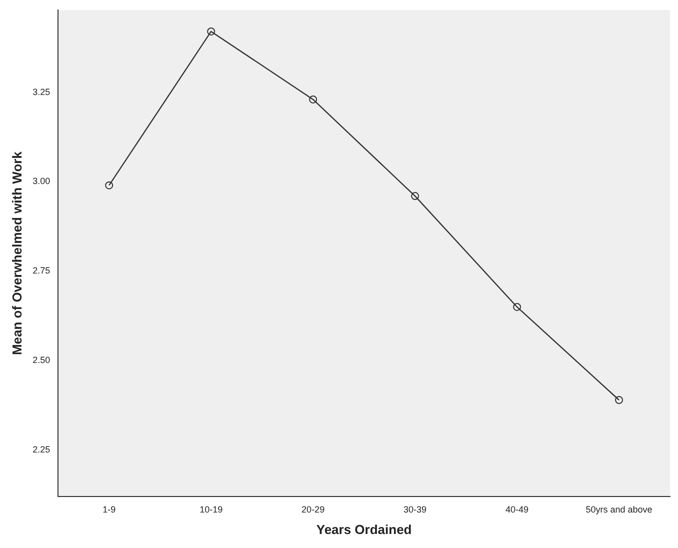 The image size is (678, 548). I want to click on y-tick-label: 2.25, so click(41, 449).